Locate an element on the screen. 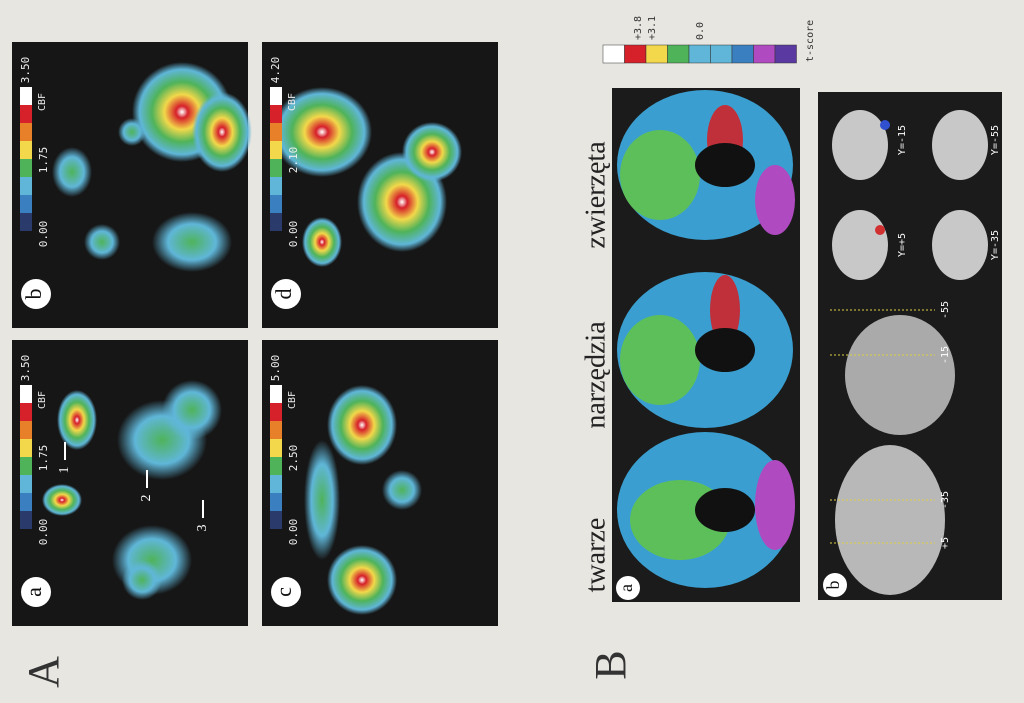 The height and width of the screenshot is (703, 1024). figure-label: B is located at coordinates (610, 664).